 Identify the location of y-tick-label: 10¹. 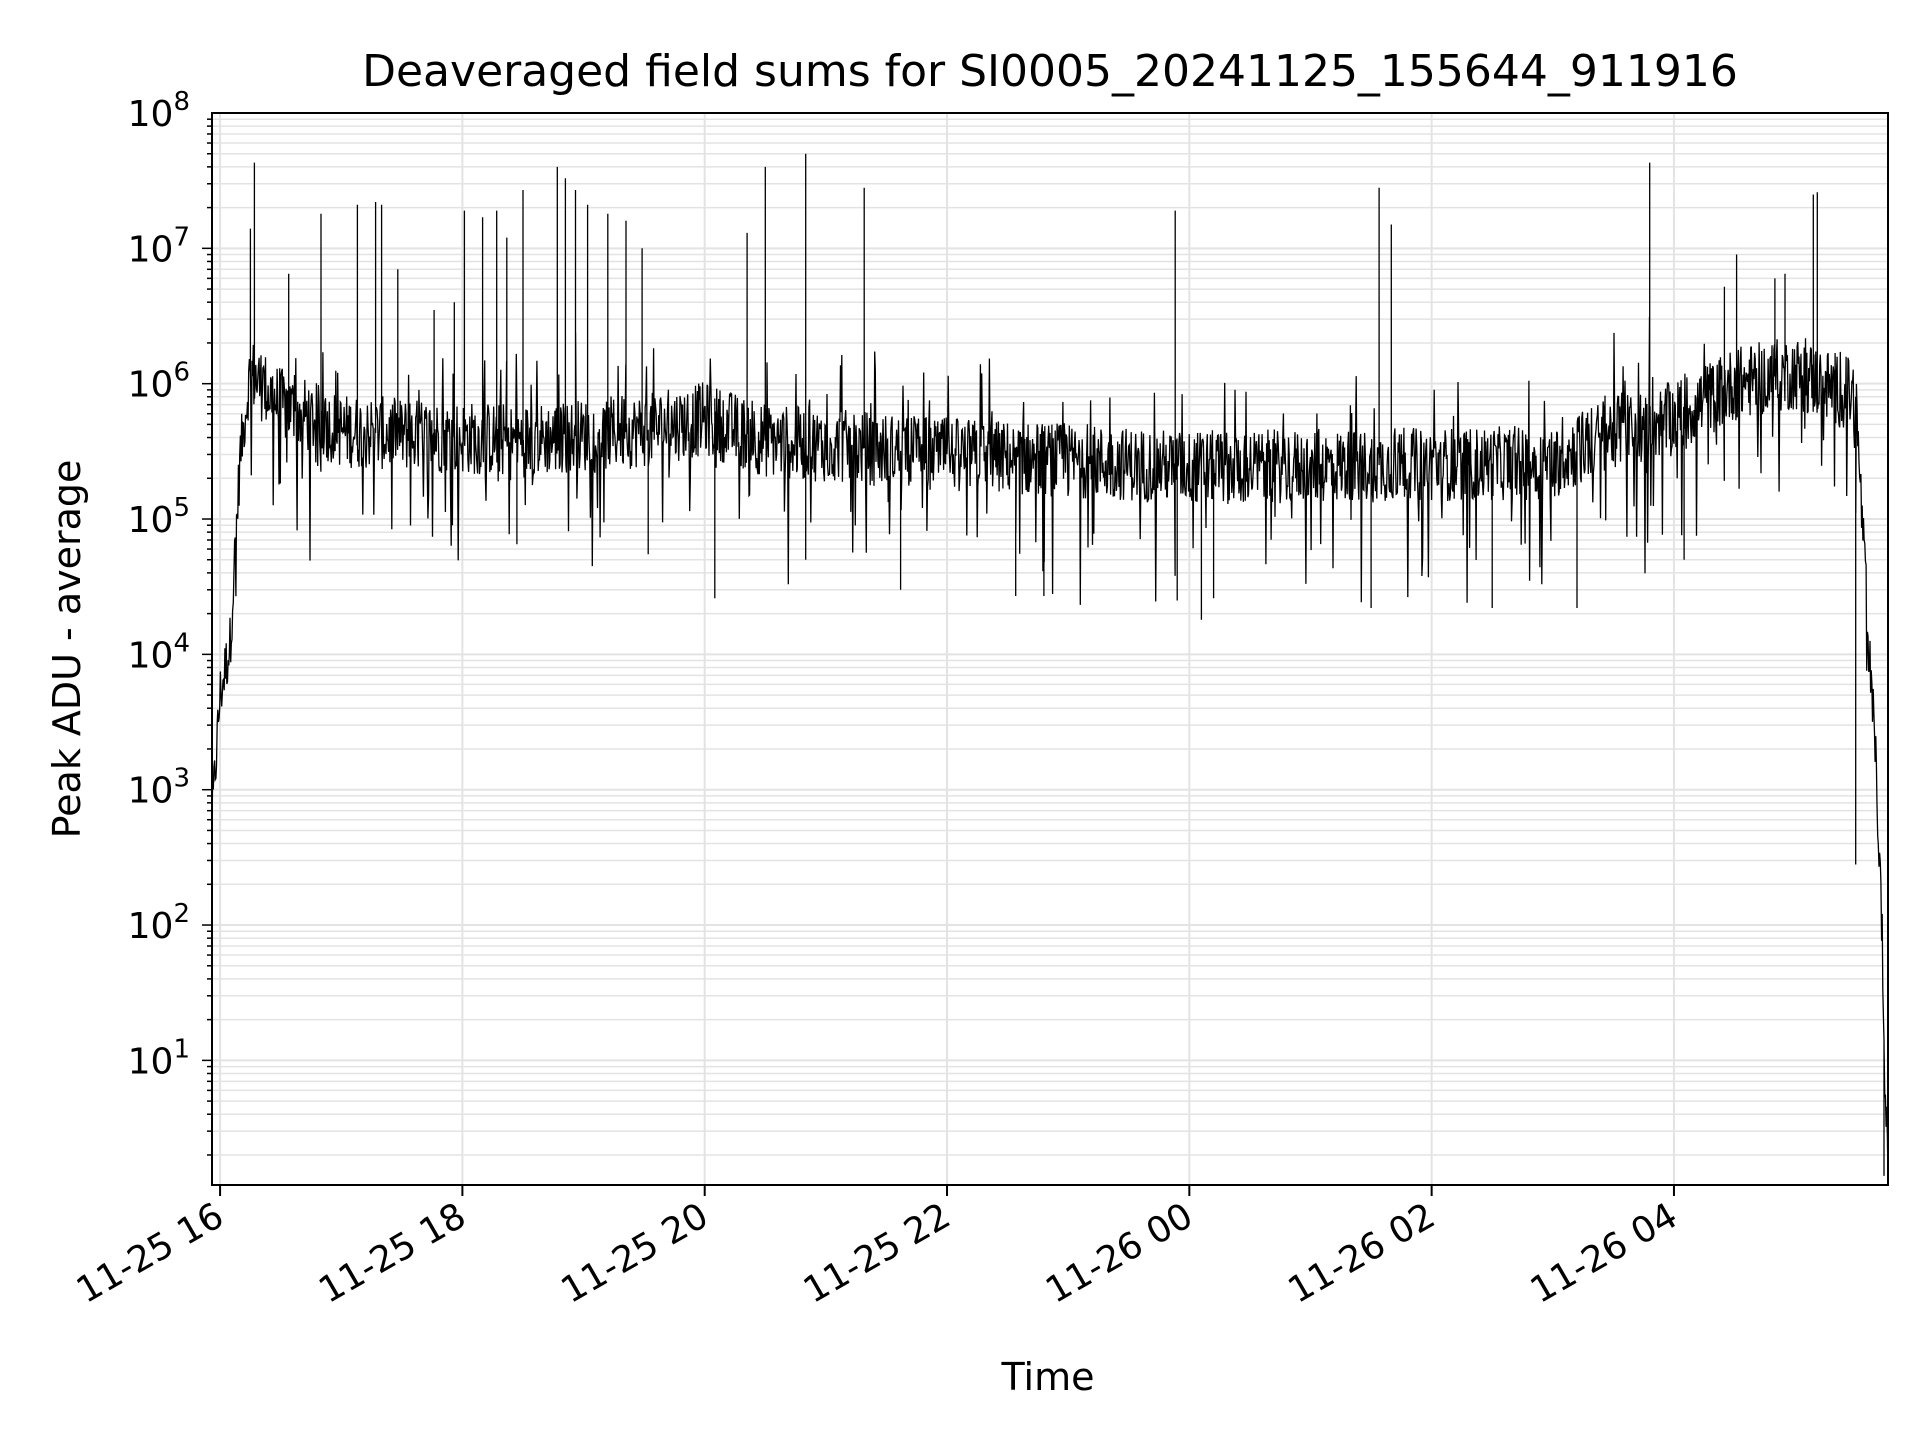
(159, 1058).